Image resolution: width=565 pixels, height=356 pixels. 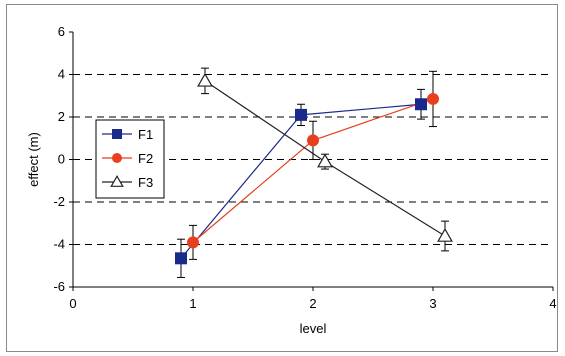 I want to click on legend-box, so click(x=130, y=159).